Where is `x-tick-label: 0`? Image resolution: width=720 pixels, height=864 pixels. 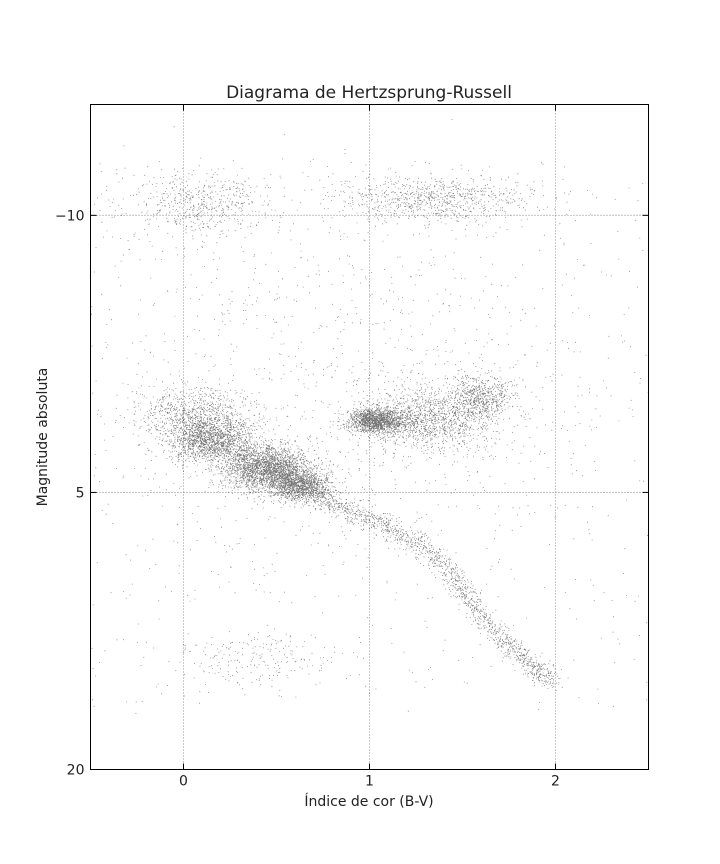
x-tick-label: 0 is located at coordinates (183, 782).